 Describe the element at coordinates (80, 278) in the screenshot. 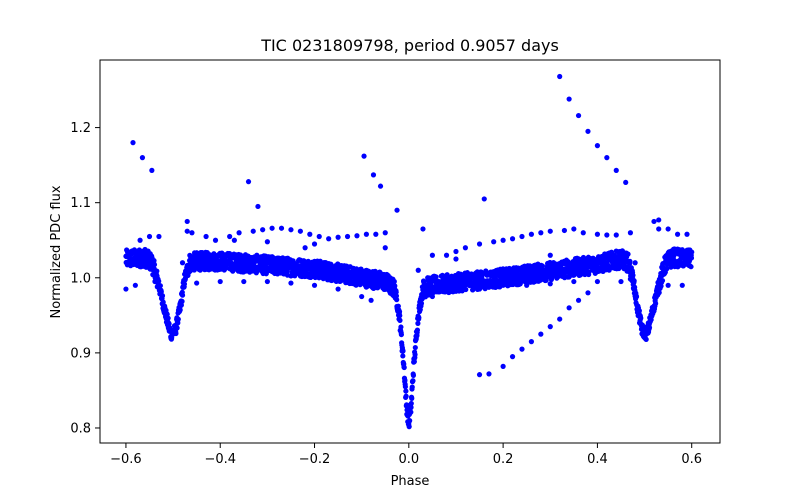

I see `y-tick-label: 1.0` at that location.